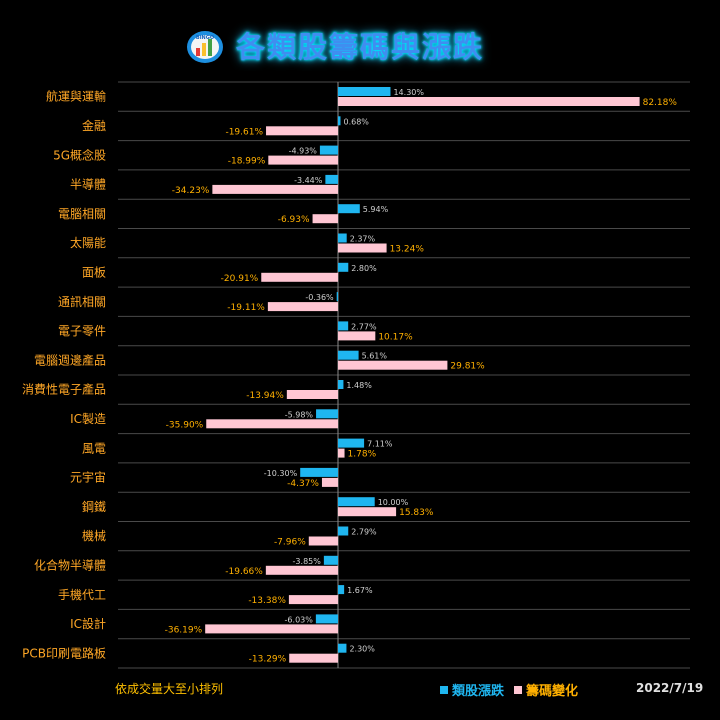 This screenshot has height=720, width=720. I want to click on category-label: 半導體, so click(88, 185).